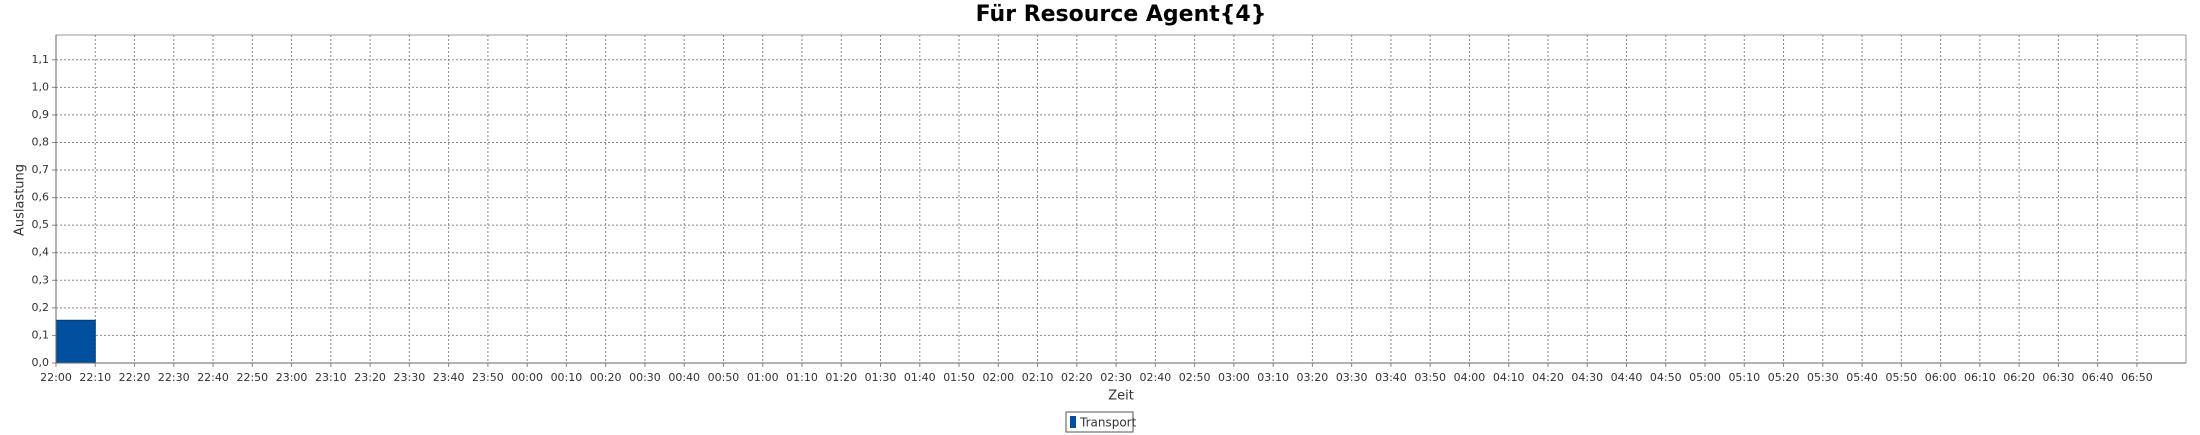 Image resolution: width=2200 pixels, height=435 pixels. Describe the element at coordinates (959, 377) in the screenshot. I see `x-tick-label: 01:50` at that location.